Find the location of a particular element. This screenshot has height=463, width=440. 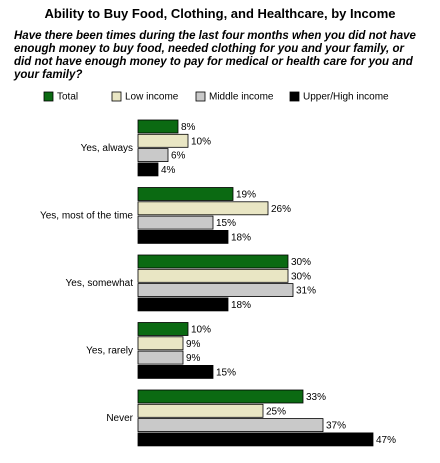

category-label: Yes, rarely is located at coordinates (109, 351).